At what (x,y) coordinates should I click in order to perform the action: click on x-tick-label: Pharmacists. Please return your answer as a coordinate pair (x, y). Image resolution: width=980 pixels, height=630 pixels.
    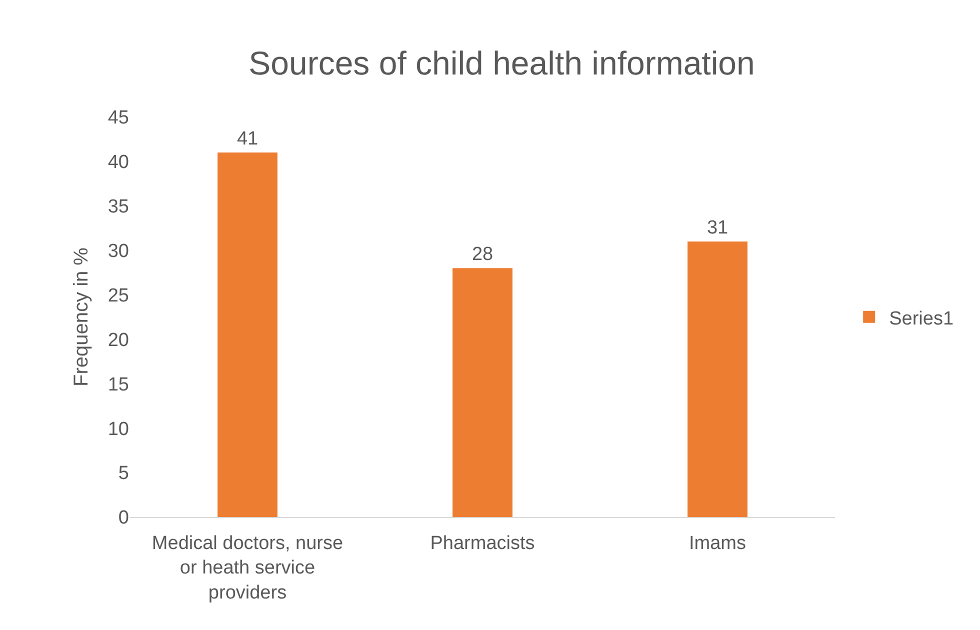
    Looking at the image, I should click on (482, 543).